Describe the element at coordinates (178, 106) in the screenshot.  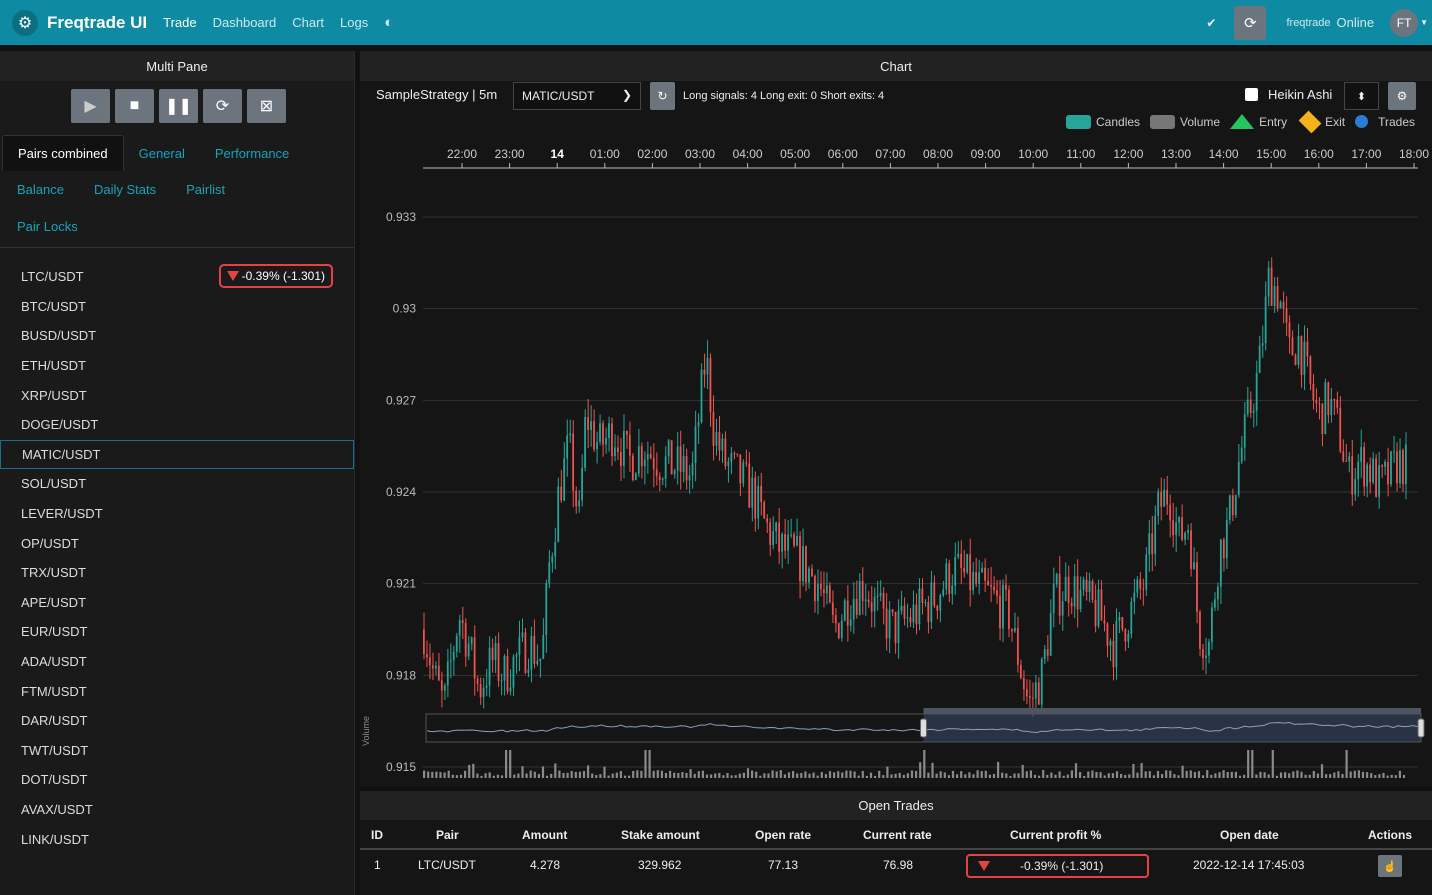
I see `pause-button: ❚❚` at that location.